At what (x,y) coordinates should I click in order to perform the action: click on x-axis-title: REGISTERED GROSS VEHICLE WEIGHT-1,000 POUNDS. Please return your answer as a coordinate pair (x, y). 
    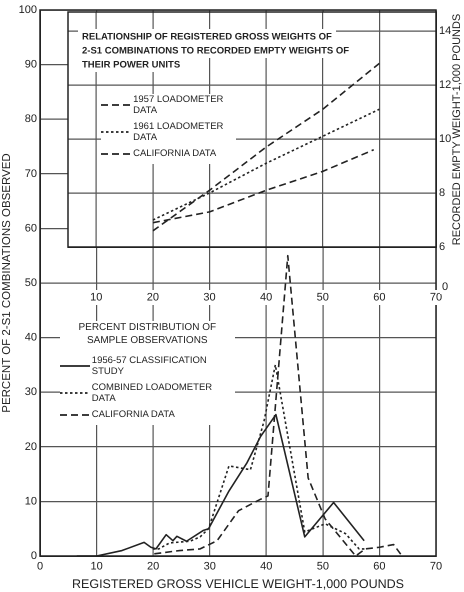
    Looking at the image, I should click on (238, 583).